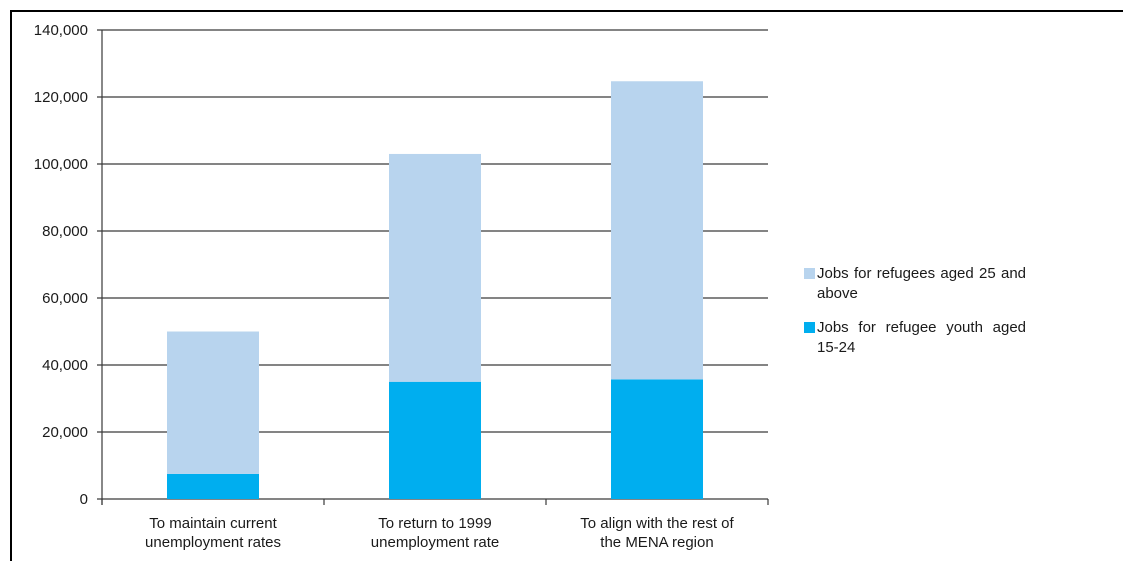  Describe the element at coordinates (65, 231) in the screenshot. I see `y-tick-label: 80,000` at that location.